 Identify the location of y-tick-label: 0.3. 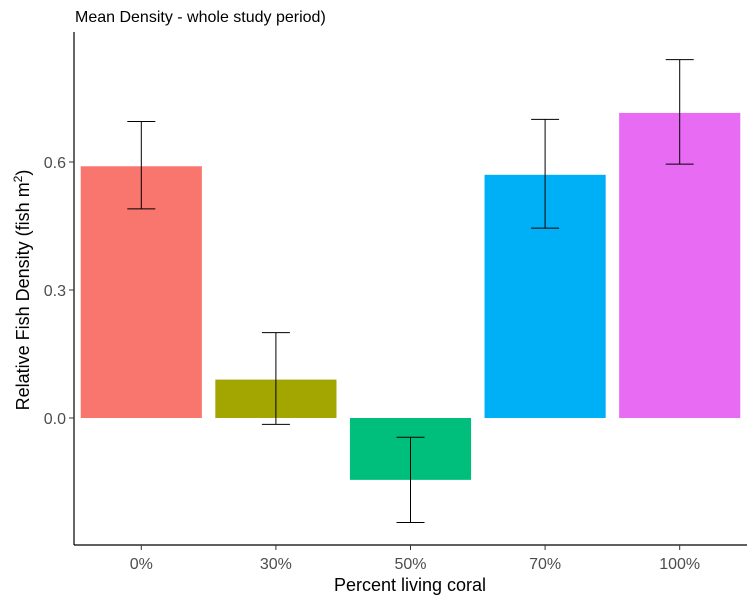
(55, 291).